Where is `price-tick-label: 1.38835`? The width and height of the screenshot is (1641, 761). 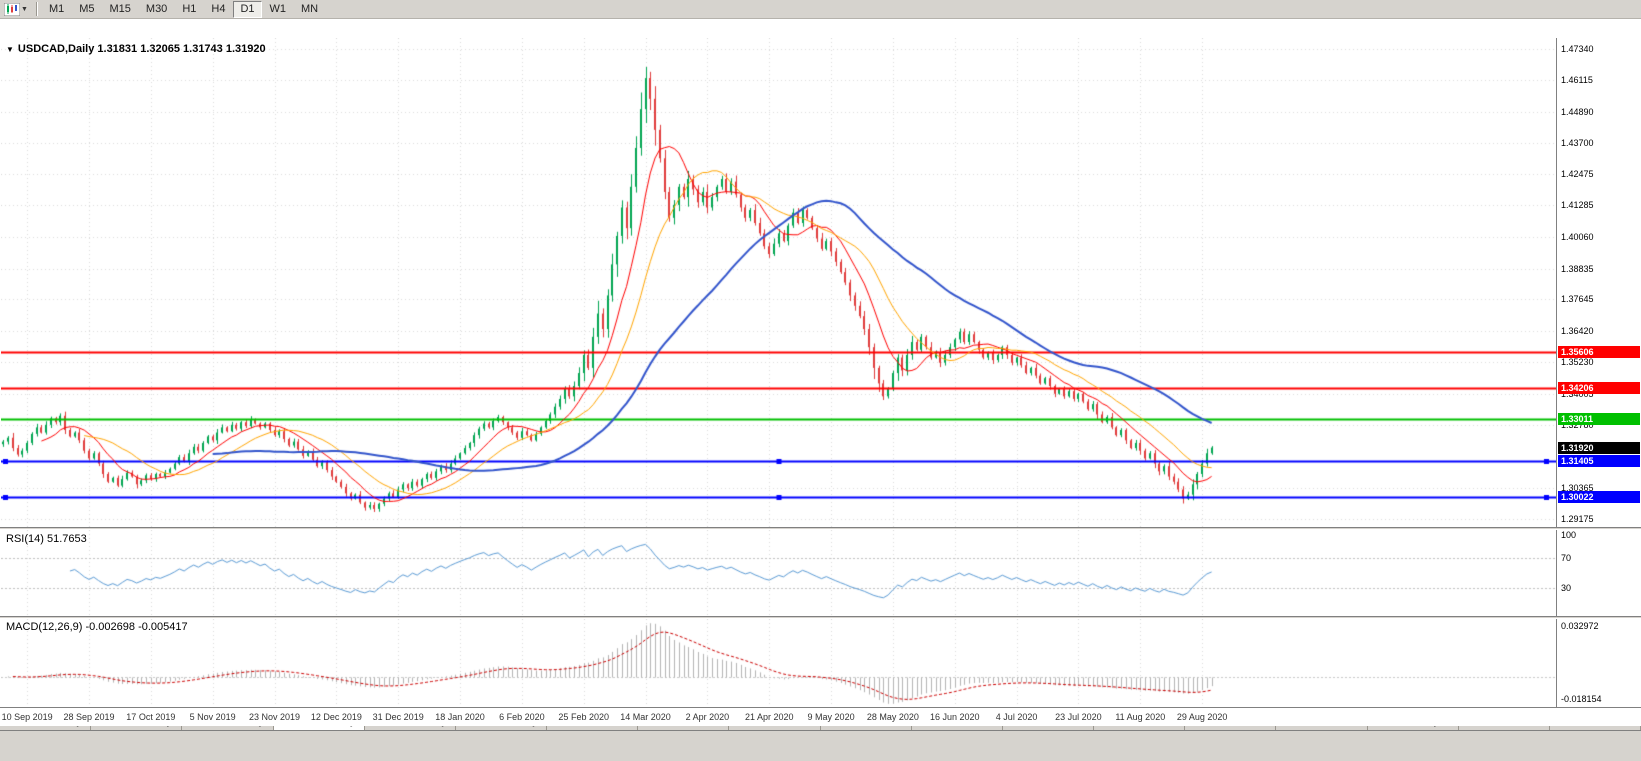 price-tick-label: 1.38835 is located at coordinates (1577, 268).